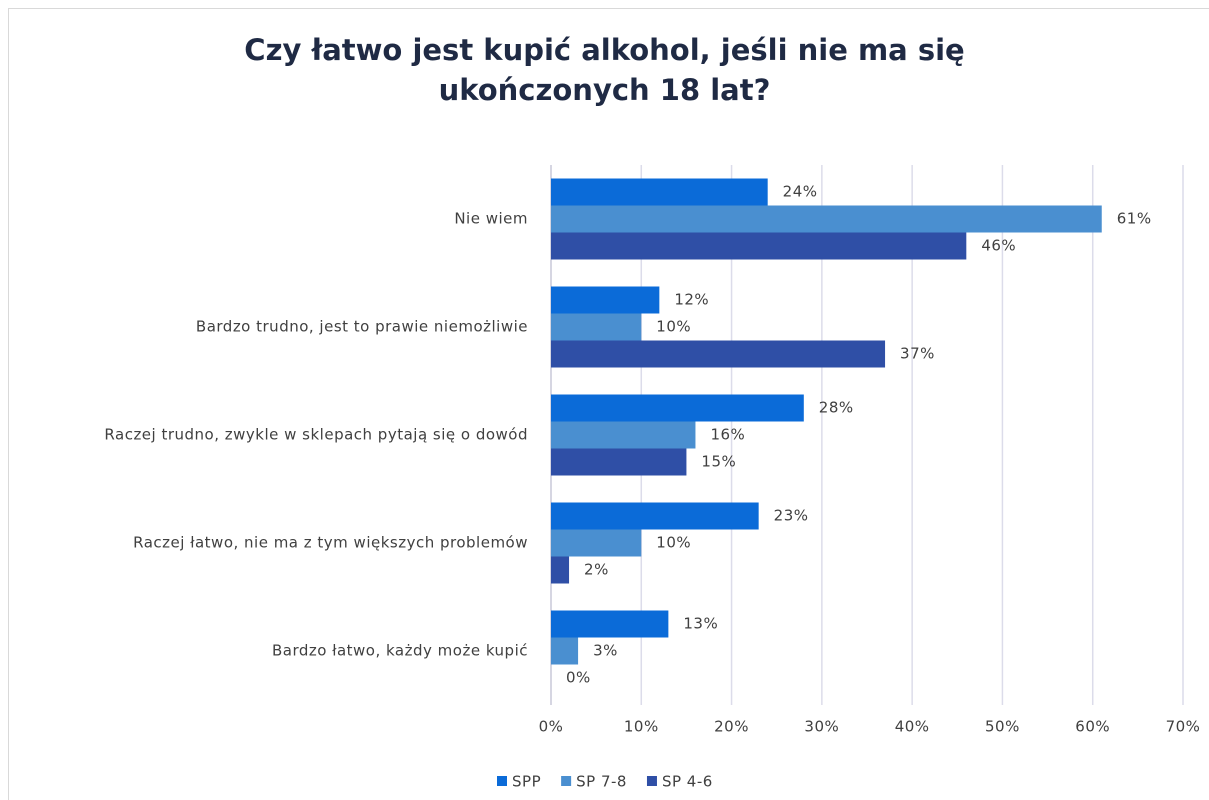 This screenshot has width=1209, height=800. Describe the element at coordinates (700, 624) in the screenshot. I see `data-label: 13%` at that location.